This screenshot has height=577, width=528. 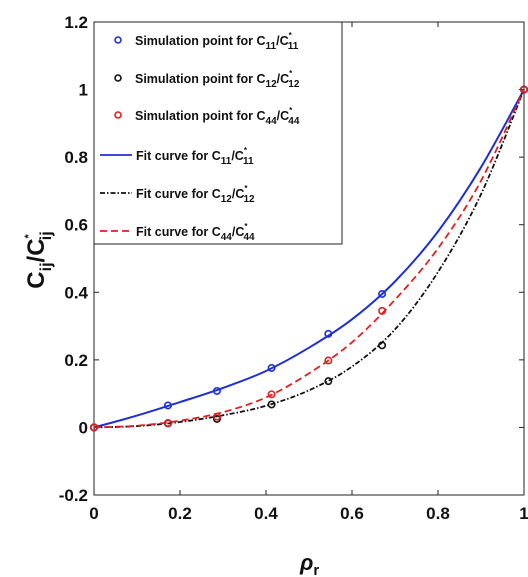 What do you see at coordinates (76, 292) in the screenshot?
I see `y-tick-label: 0.4` at bounding box center [76, 292].